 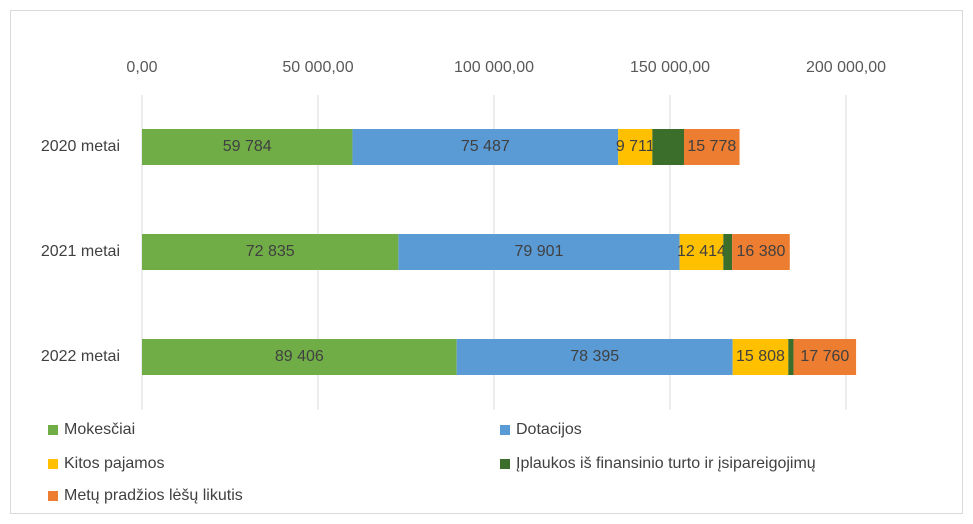 I want to click on y-tick-label: 2022 metai, so click(x=80, y=356).